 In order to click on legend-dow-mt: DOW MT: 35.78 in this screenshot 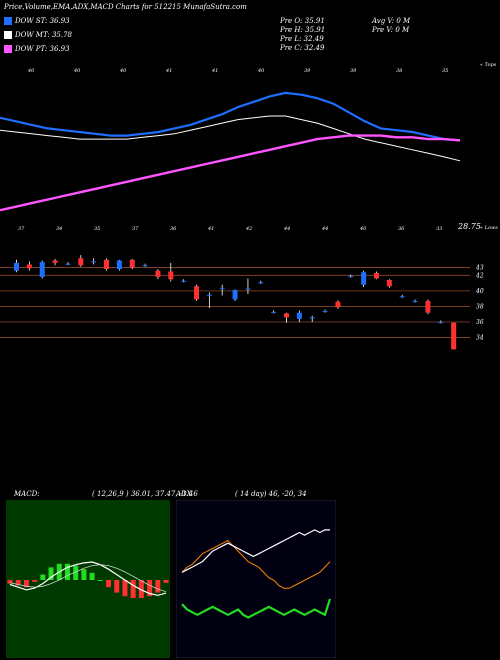, I will do `click(38, 35)`.